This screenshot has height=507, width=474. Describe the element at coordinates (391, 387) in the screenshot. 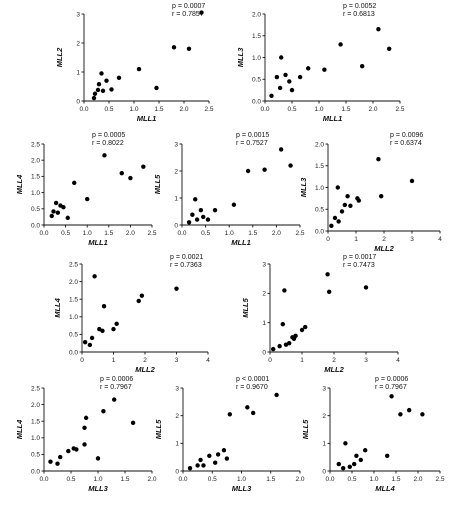

I see `r-value-label: r = 0.7967` at that location.